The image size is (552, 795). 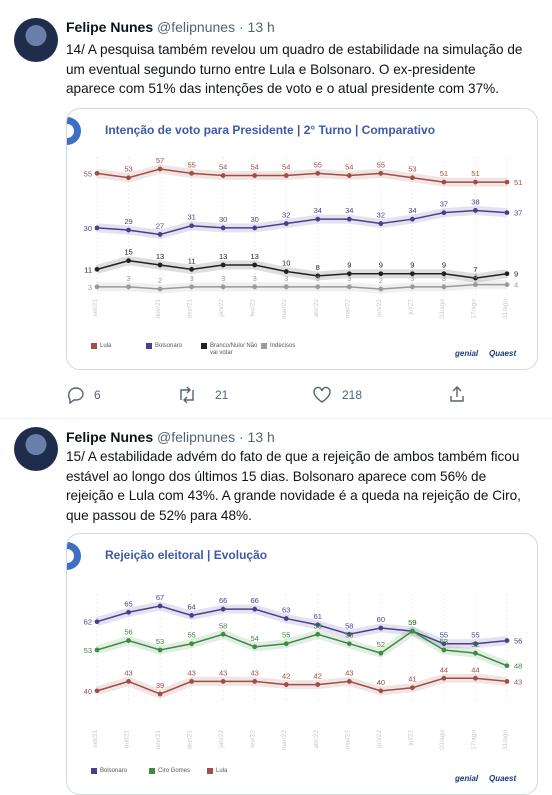 I want to click on x-tick-label: jul/22, so click(x=410, y=307).